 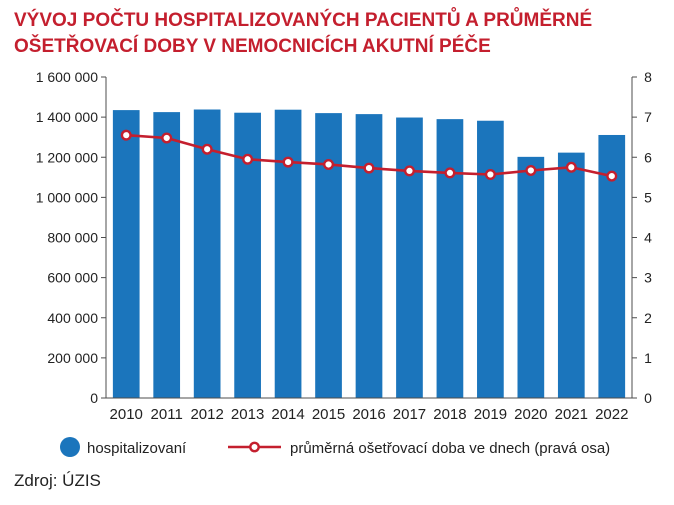 What do you see at coordinates (206, 414) in the screenshot?
I see `x-tick-label-2012: 2012` at bounding box center [206, 414].